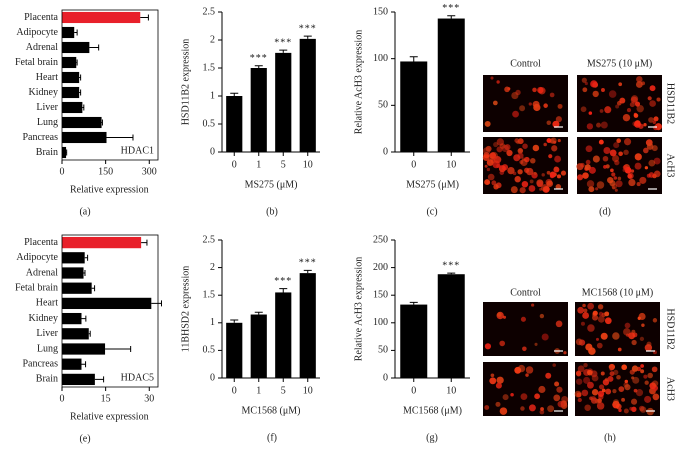 The height and width of the screenshot is (450, 680). Describe the element at coordinates (212, 322) in the screenshot. I see `y-tick-label: 1` at that location.